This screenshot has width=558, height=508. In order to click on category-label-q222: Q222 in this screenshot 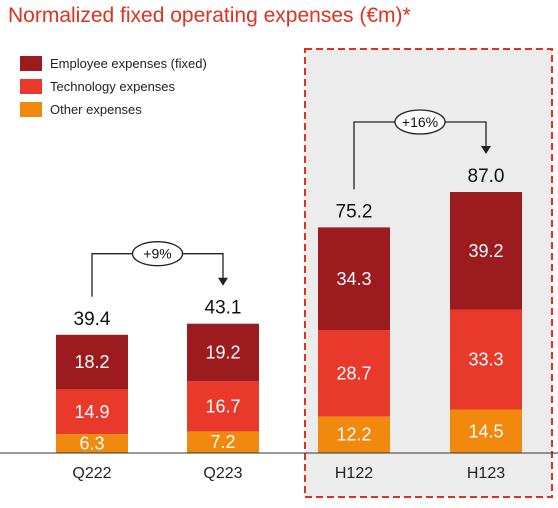, I will do `click(91, 473)`.